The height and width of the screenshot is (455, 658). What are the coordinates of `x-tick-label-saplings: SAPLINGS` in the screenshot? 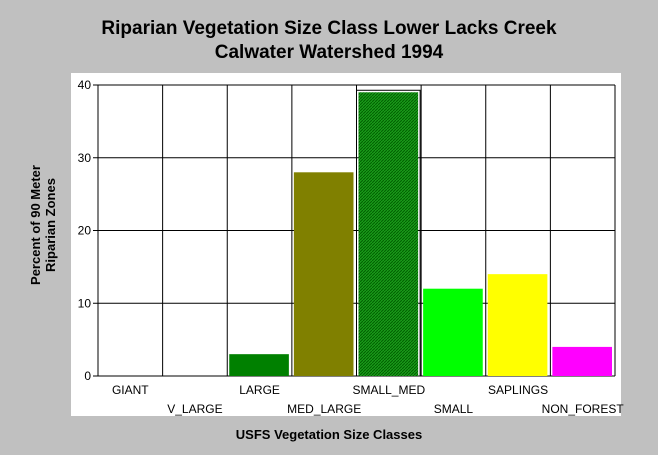 It's located at (518, 390).